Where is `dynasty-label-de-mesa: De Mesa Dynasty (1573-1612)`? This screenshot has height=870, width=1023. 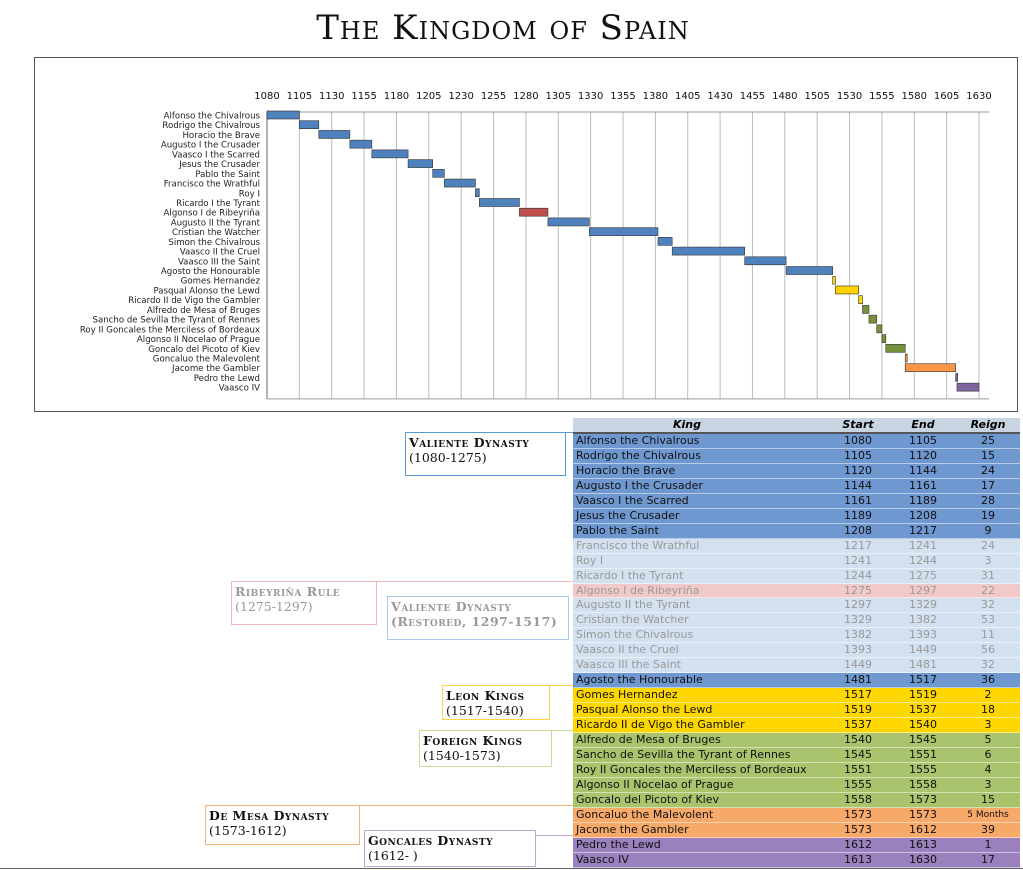
dynasty-label-de-mesa: De Mesa Dynasty (1573-1612) is located at coordinates (282, 825).